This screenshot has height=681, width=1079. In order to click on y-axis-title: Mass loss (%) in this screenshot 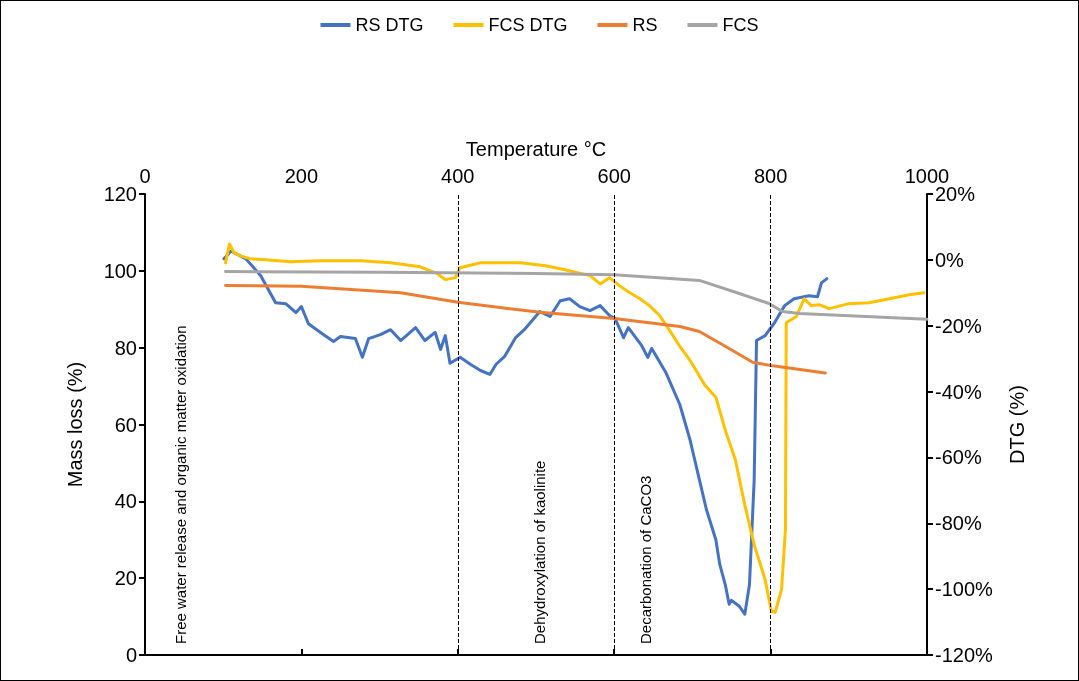, I will do `click(75, 424)`.